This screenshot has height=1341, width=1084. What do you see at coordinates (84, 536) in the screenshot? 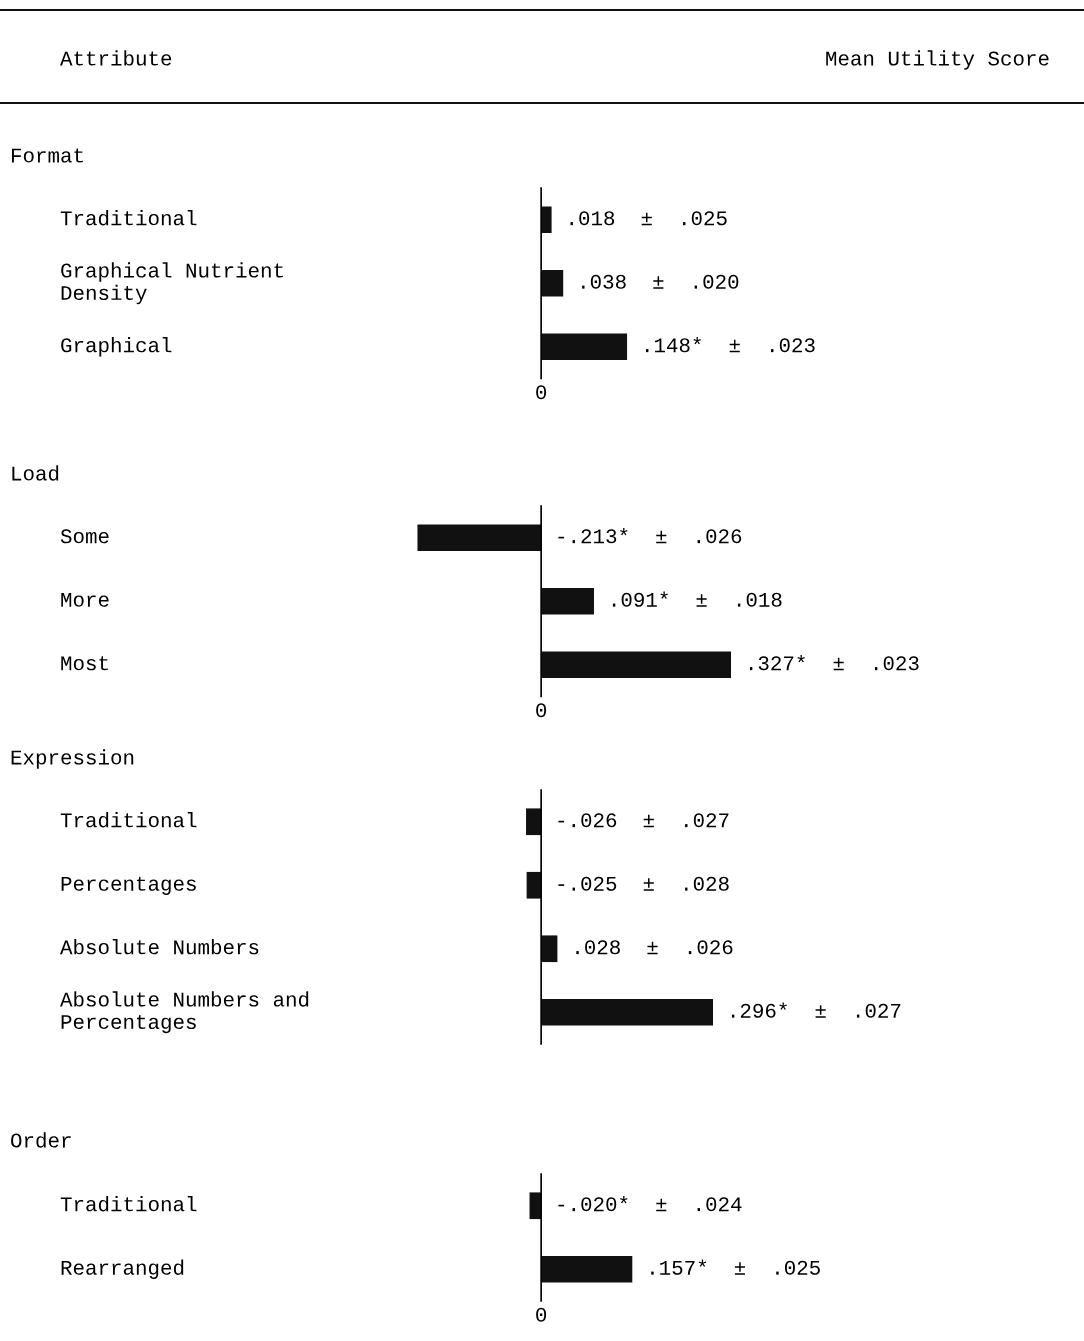
I see `y-tick-label: Some` at bounding box center [84, 536].